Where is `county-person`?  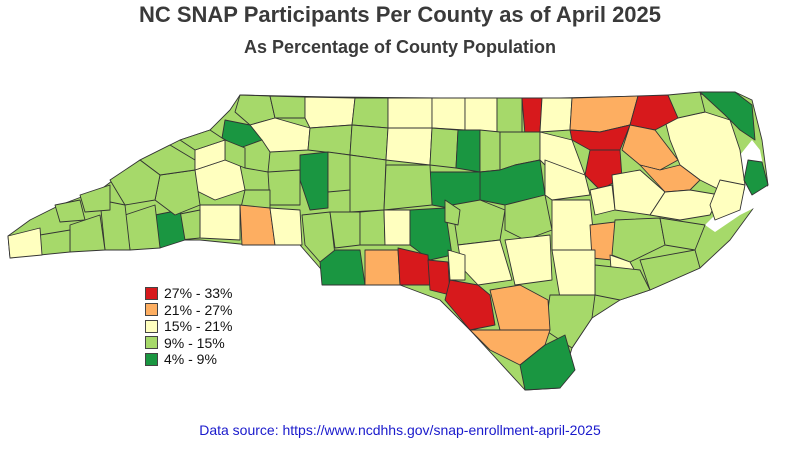 county-person is located at coordinates (481, 115).